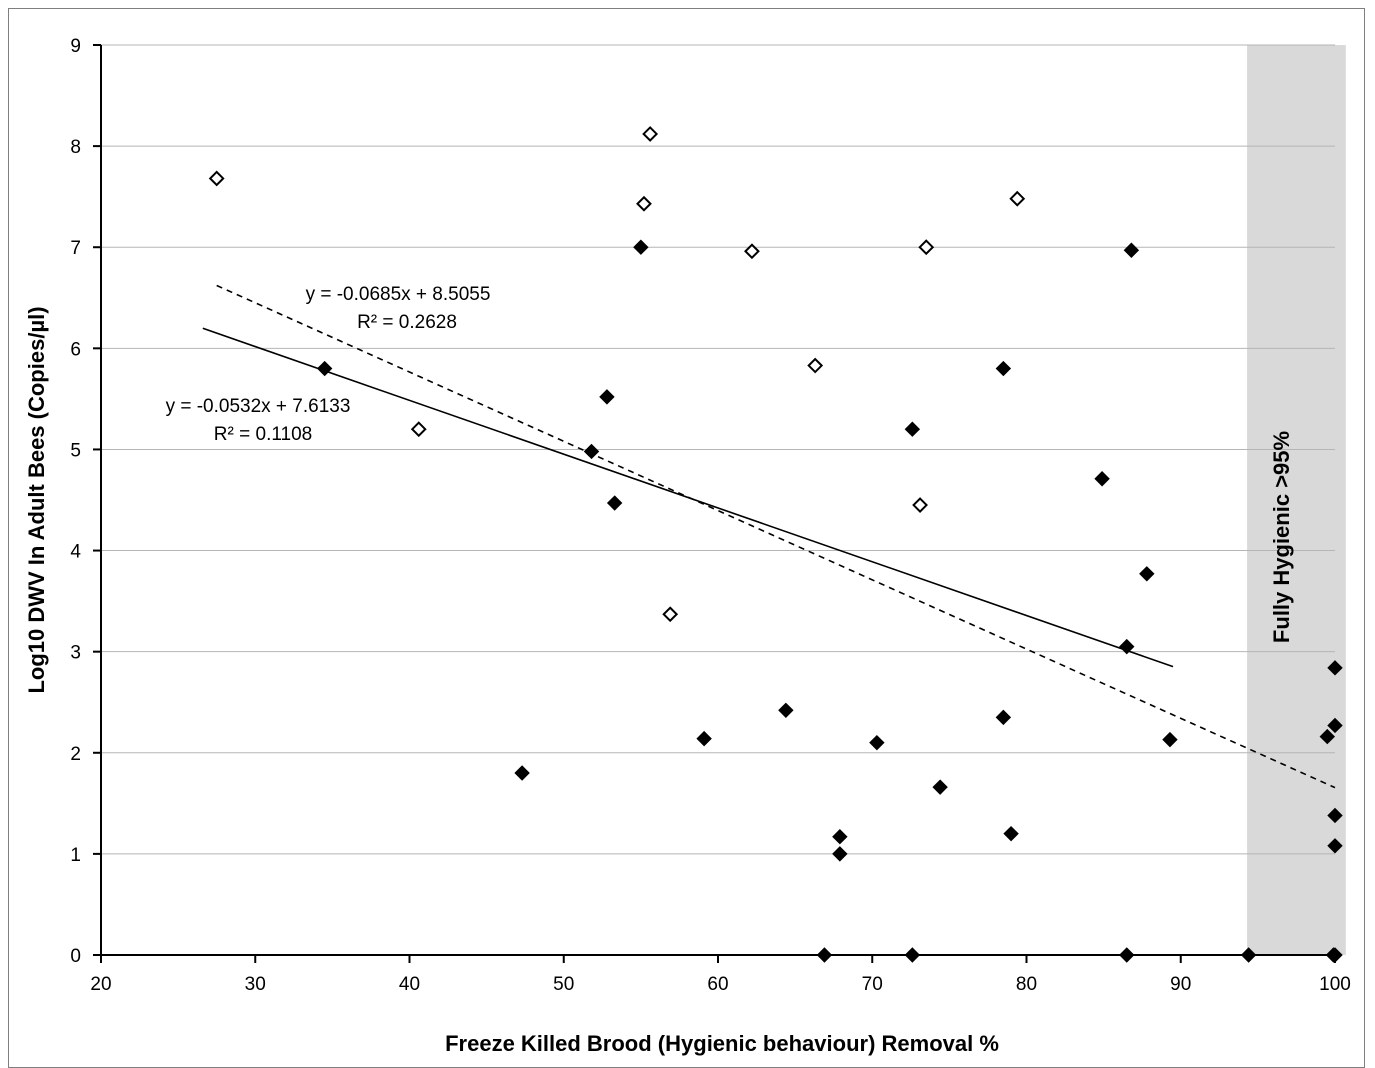 The height and width of the screenshot is (1068, 1375). I want to click on x-tick-label-100: 100, so click(1335, 984).